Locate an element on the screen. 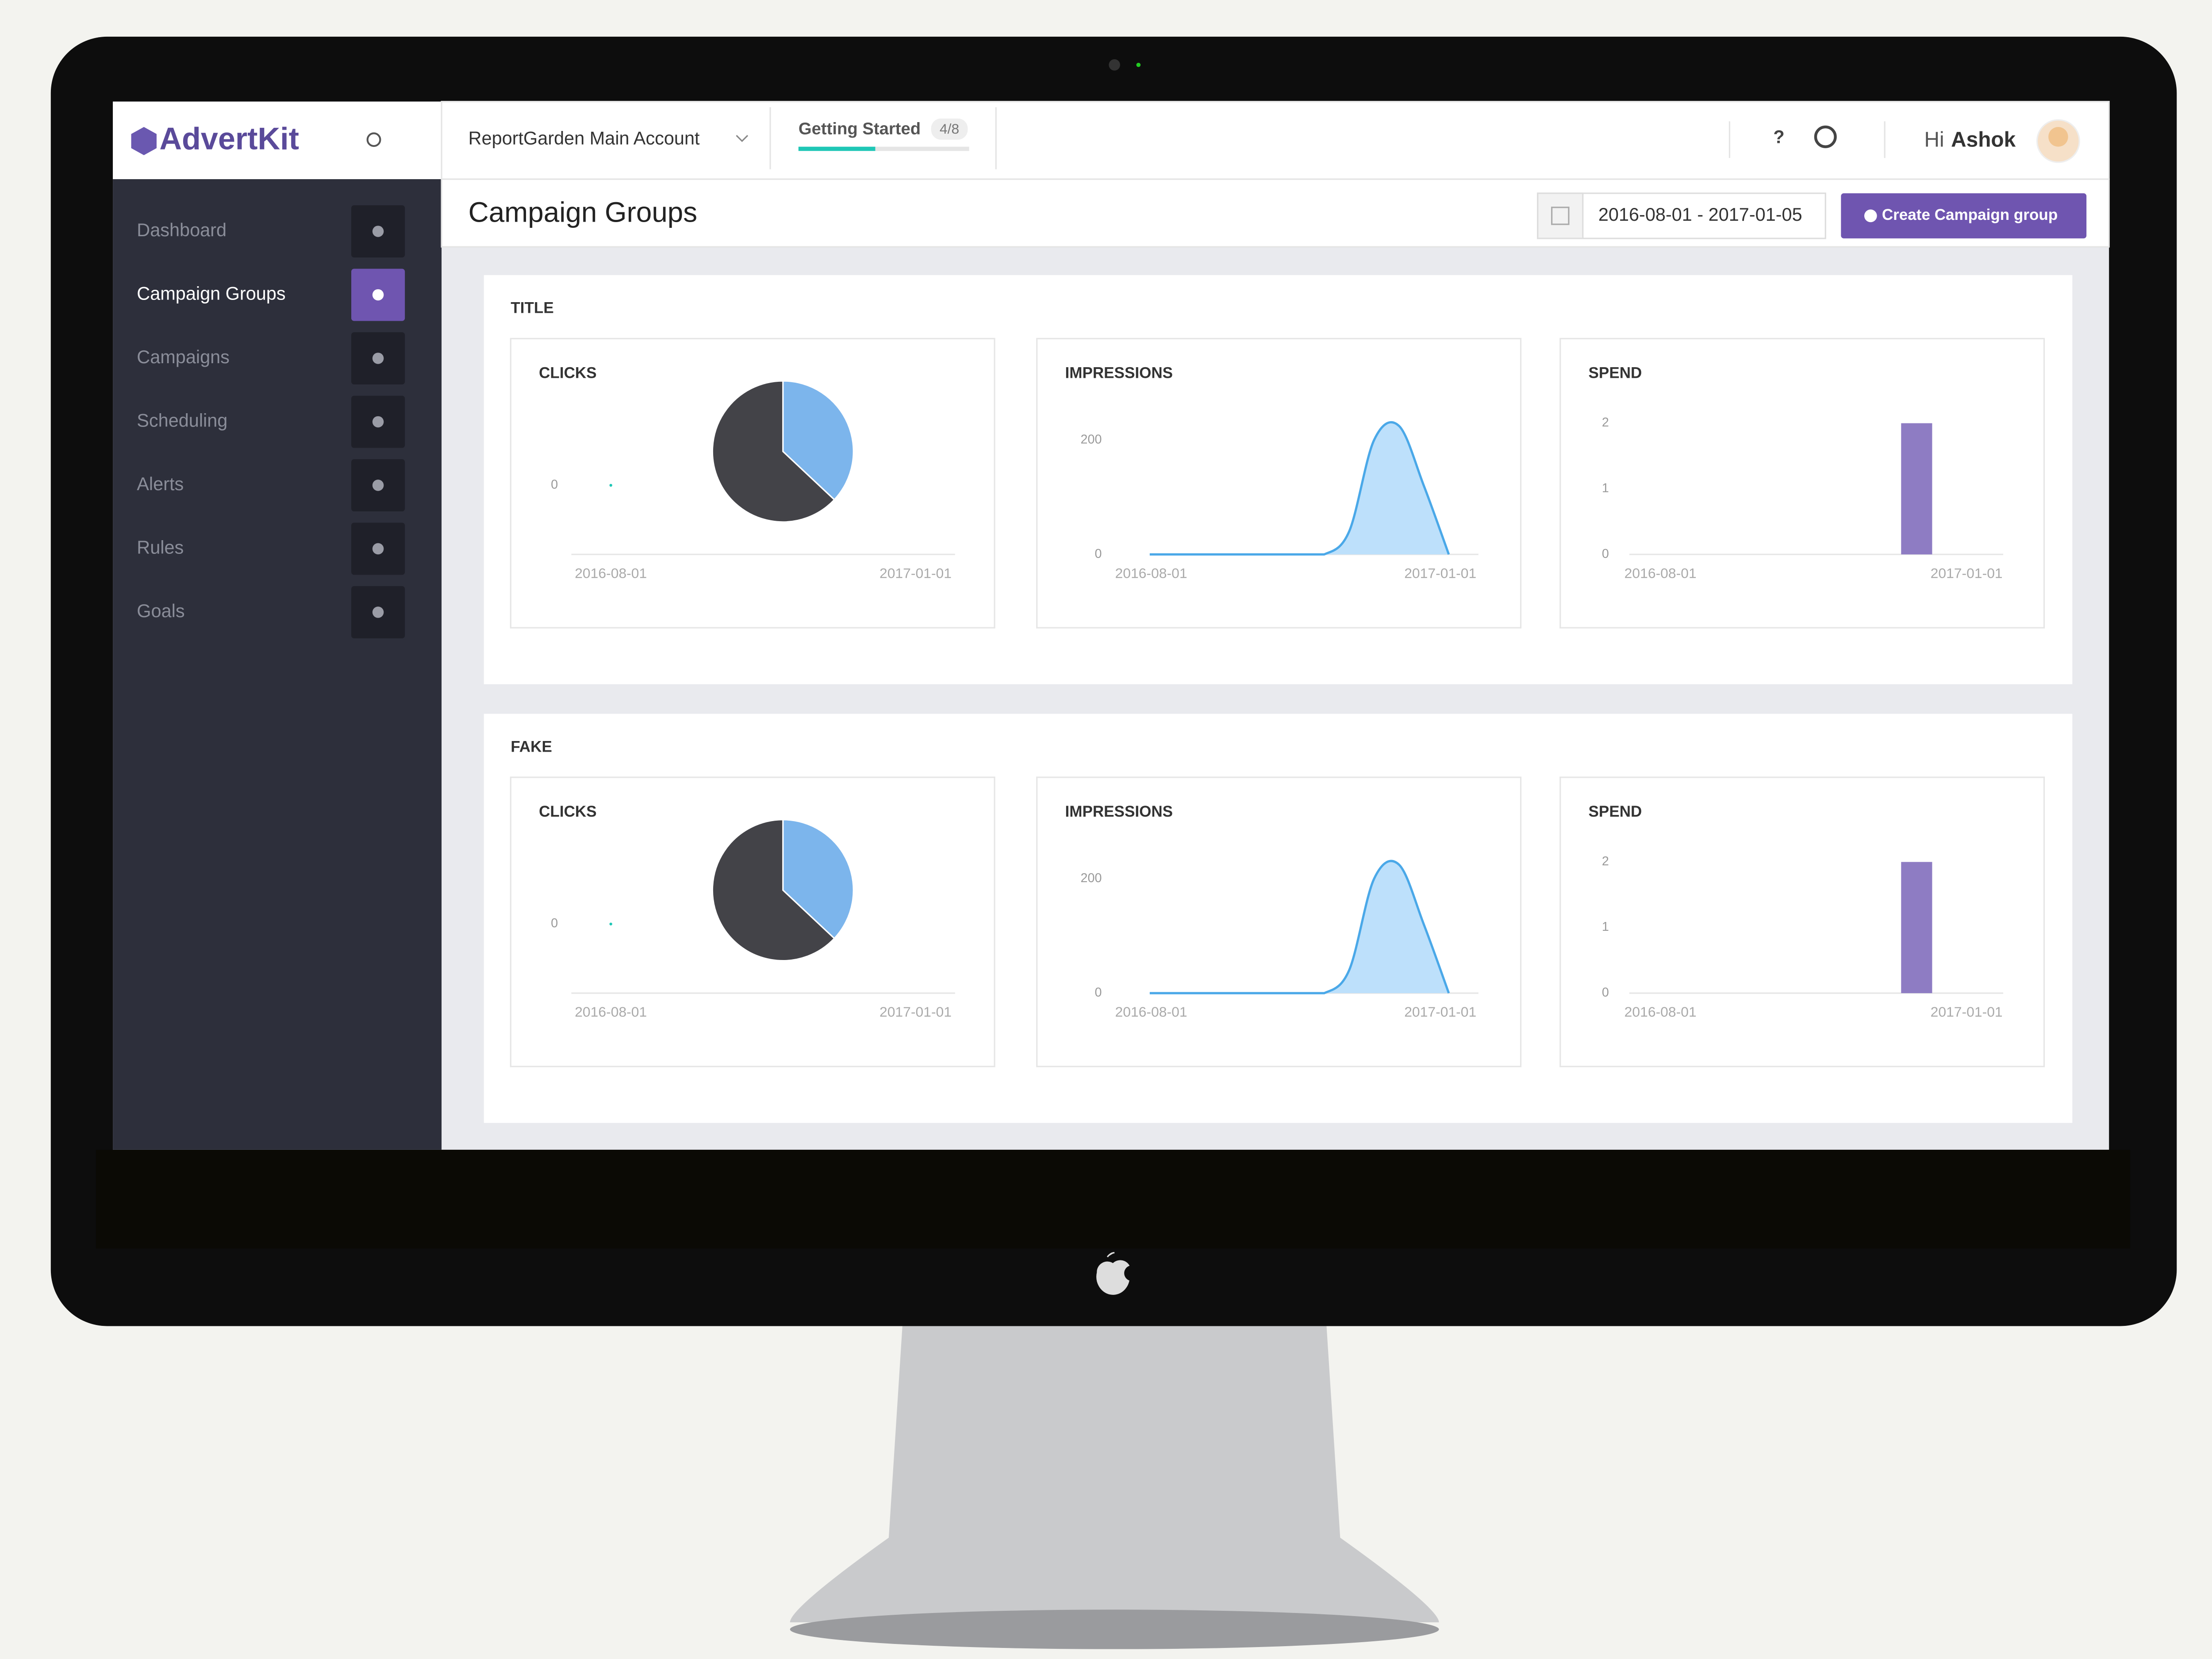 The width and height of the screenshot is (2212, 1659). badge: 4/8 is located at coordinates (949, 129).